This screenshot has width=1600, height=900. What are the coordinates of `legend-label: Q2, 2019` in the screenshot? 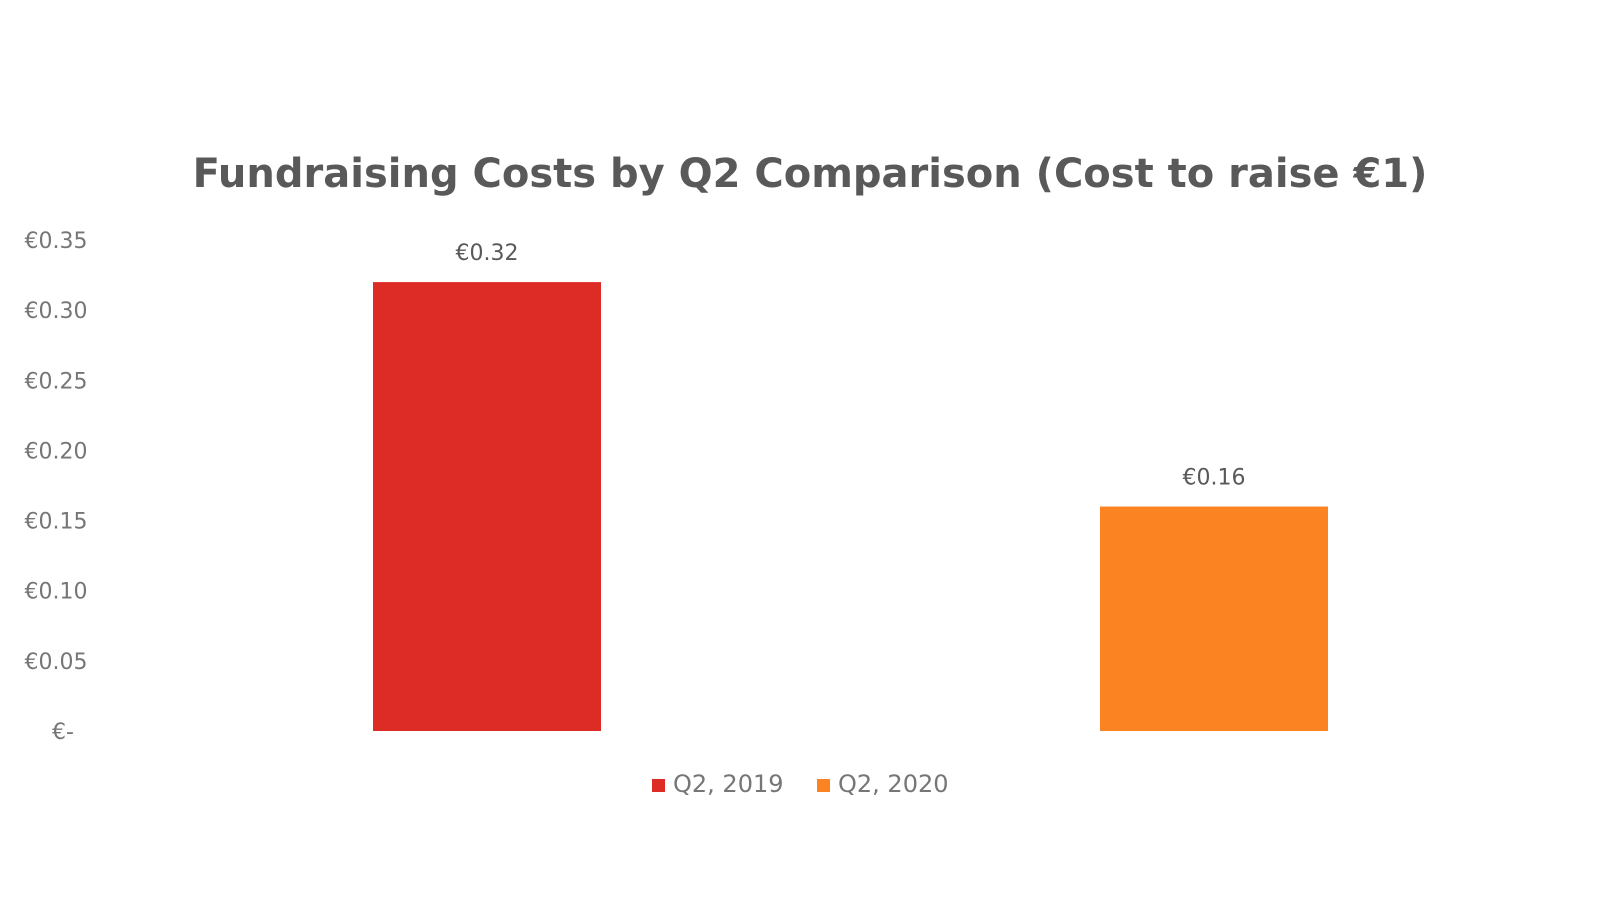 It's located at (728, 784).